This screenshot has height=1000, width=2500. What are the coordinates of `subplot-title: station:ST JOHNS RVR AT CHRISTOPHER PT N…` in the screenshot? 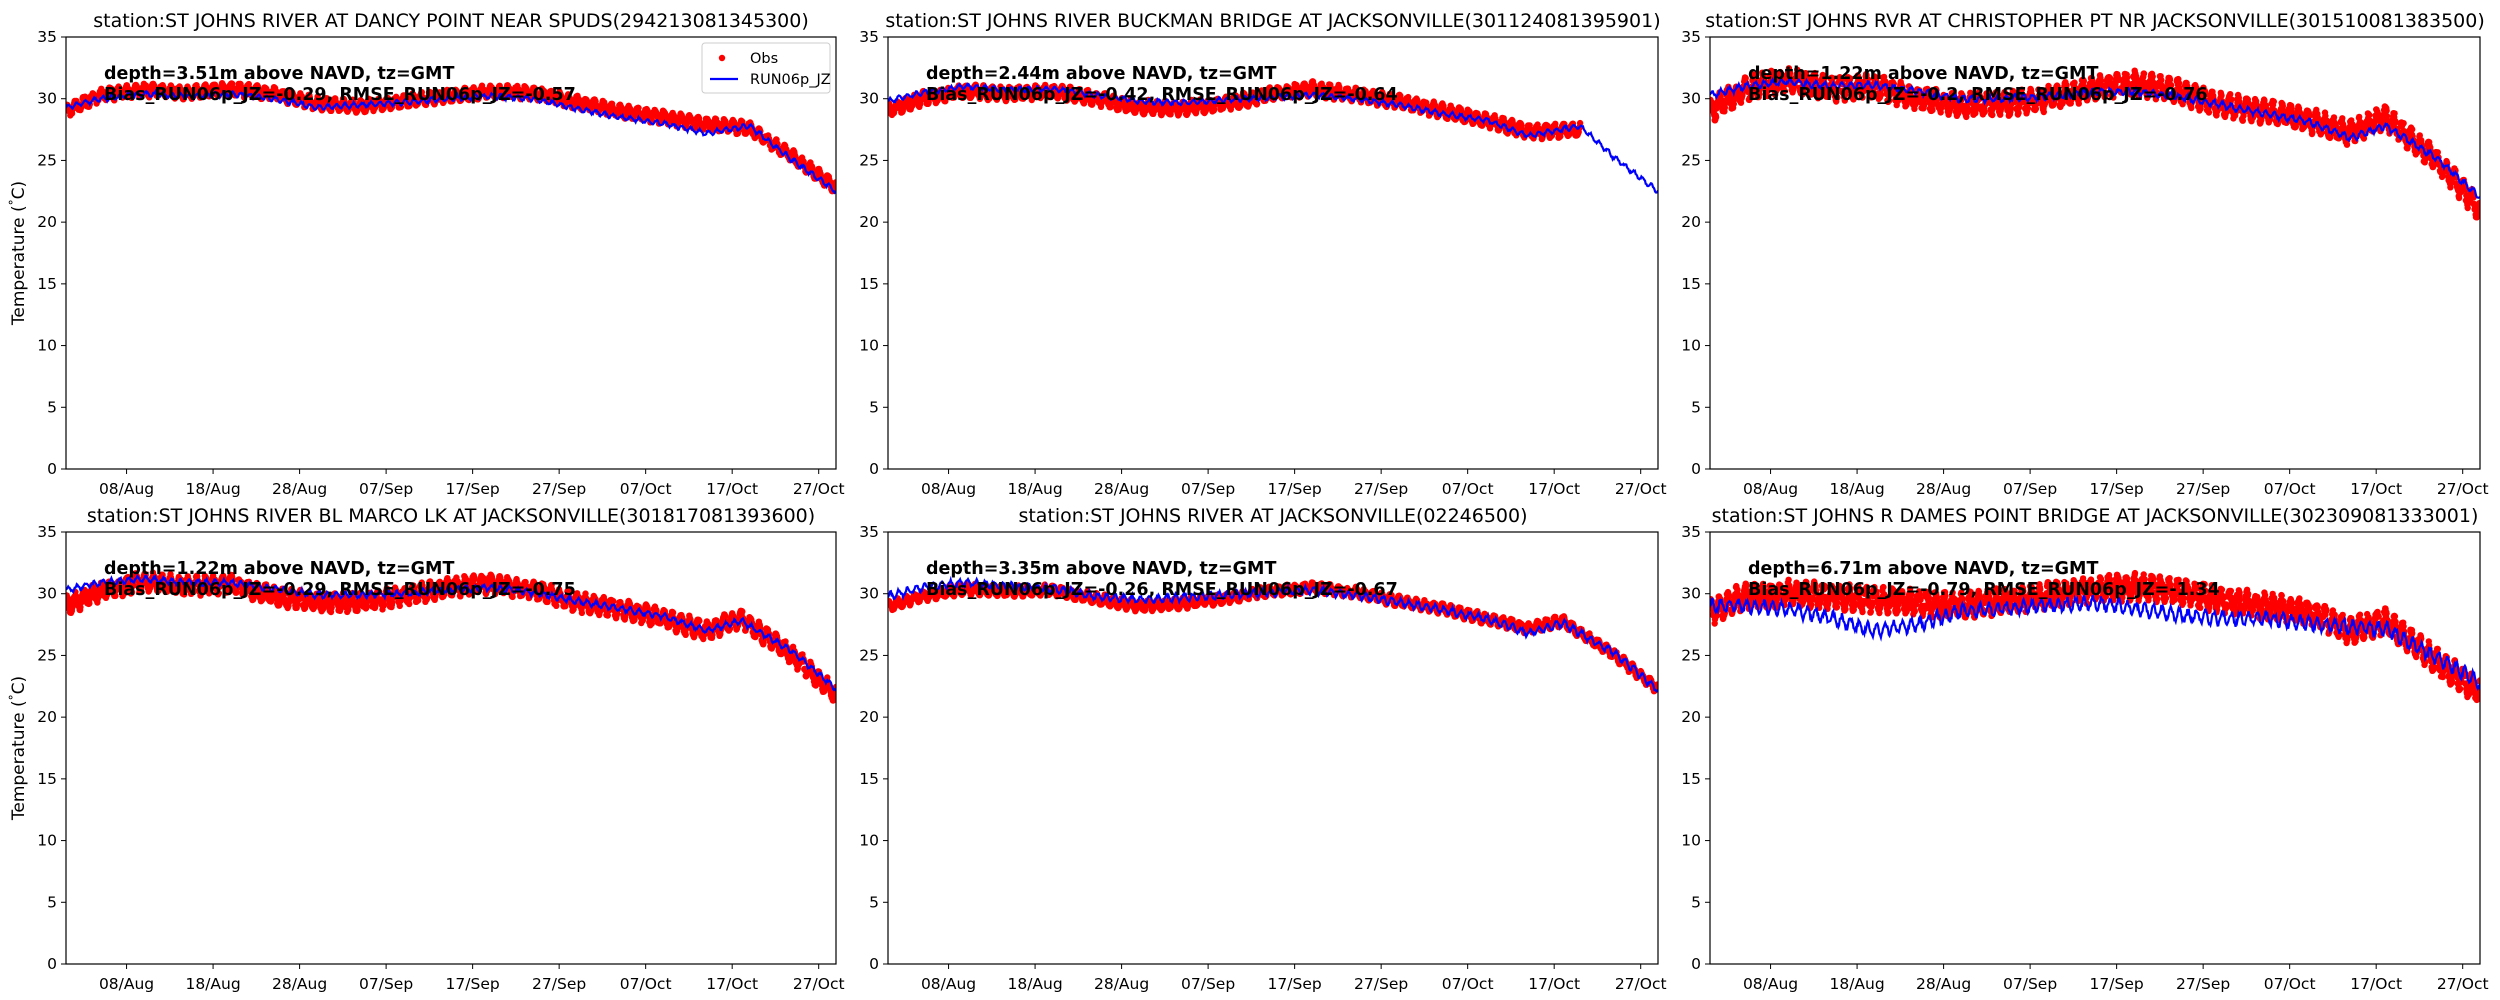 It's located at (2095, 21).